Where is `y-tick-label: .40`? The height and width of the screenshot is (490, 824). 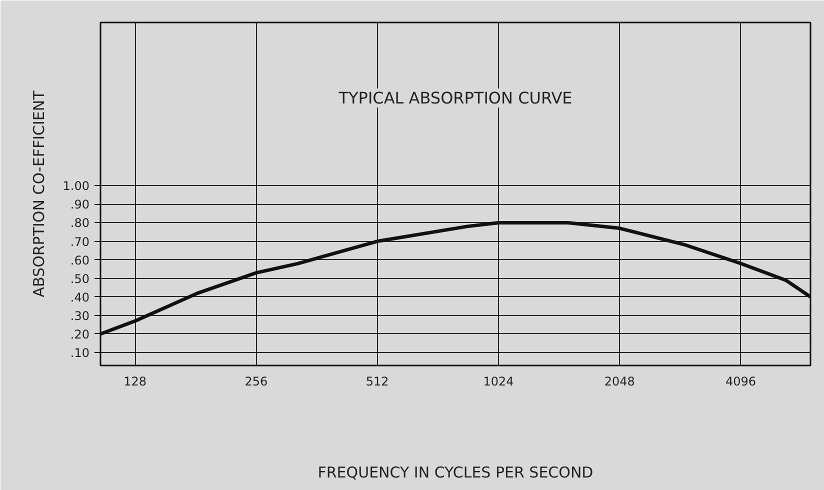 y-tick-label: .40 is located at coordinates (80, 297).